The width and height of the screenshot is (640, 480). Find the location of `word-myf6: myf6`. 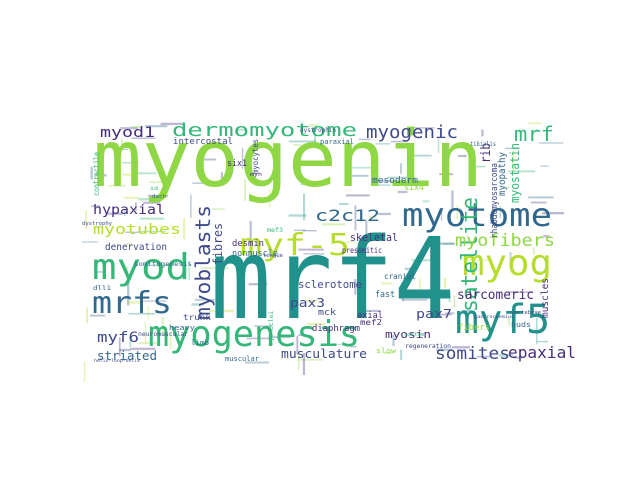

word-myf6: myf6 is located at coordinates (118, 338).